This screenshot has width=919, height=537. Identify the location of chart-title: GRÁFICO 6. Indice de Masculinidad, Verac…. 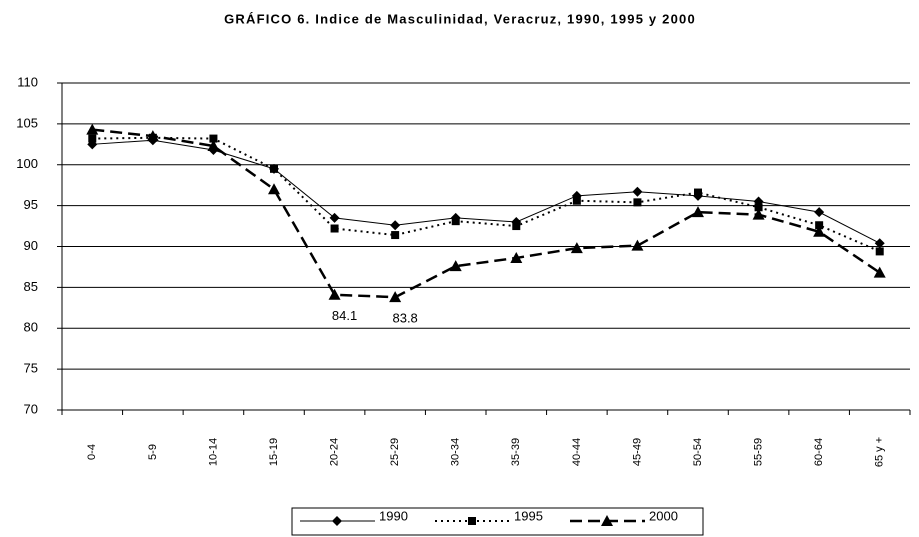
(460, 18).